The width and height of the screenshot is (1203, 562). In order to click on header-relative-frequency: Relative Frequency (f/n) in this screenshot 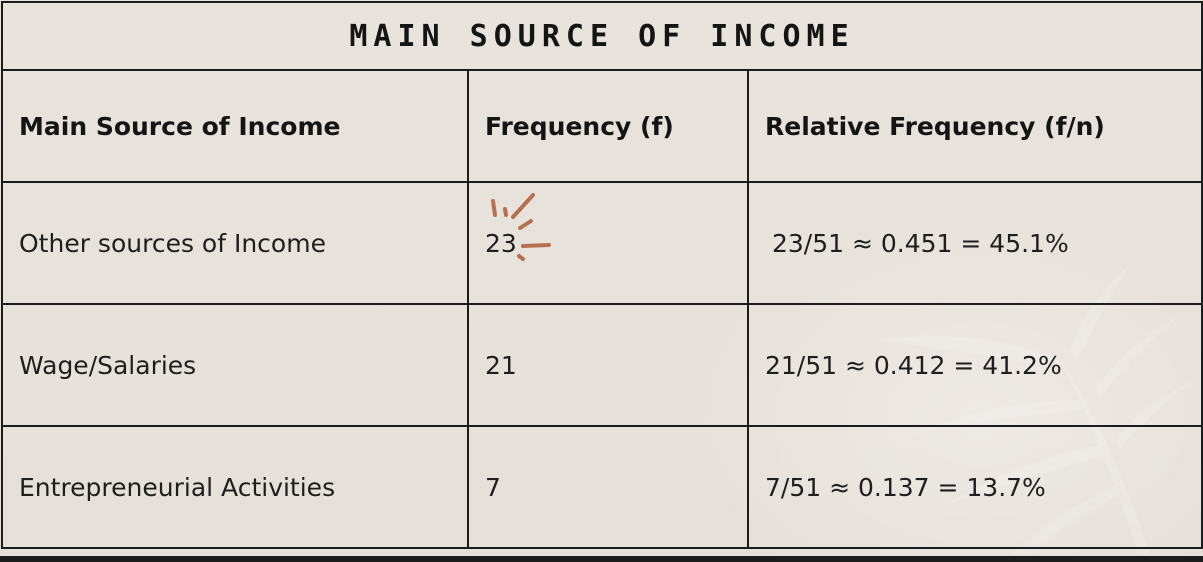, I will do `click(974, 126)`.